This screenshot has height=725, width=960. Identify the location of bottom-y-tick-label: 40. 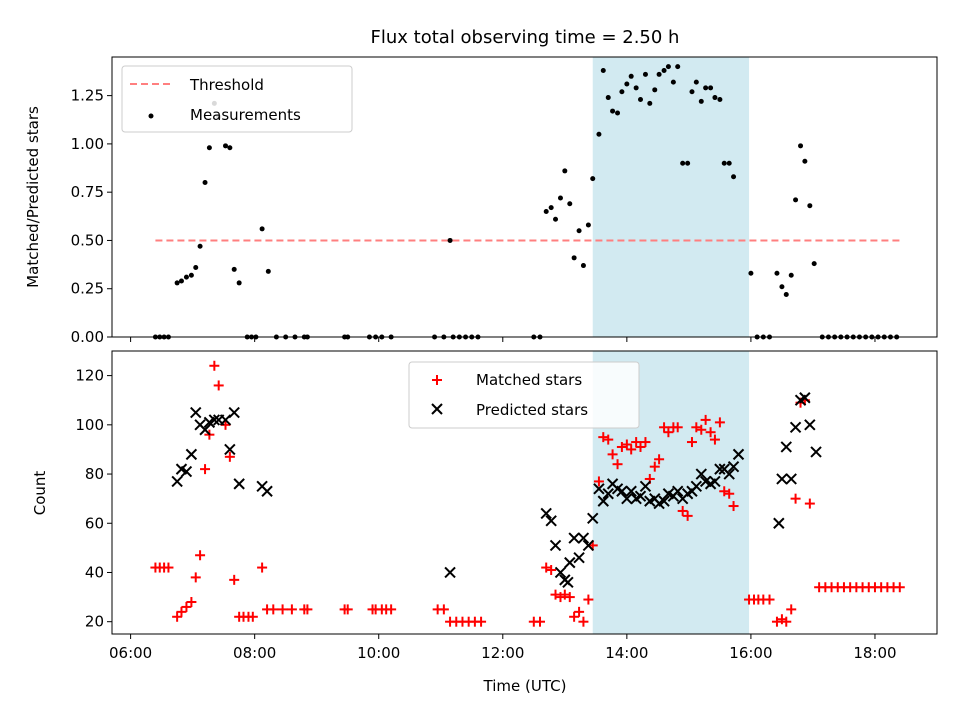
(94, 572).